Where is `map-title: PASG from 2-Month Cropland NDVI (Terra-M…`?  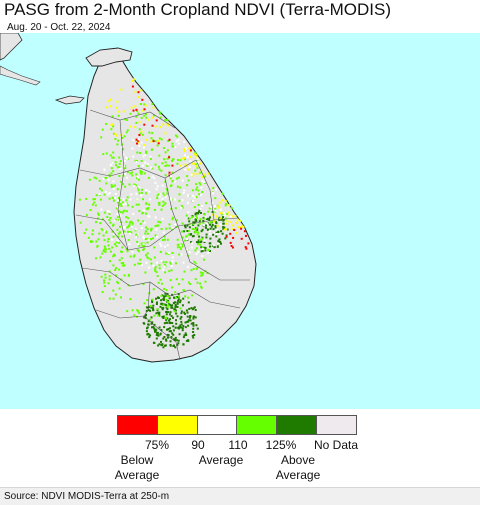 map-title: PASG from 2-Month Cropland NDVI (Terra-M… is located at coordinates (197, 9).